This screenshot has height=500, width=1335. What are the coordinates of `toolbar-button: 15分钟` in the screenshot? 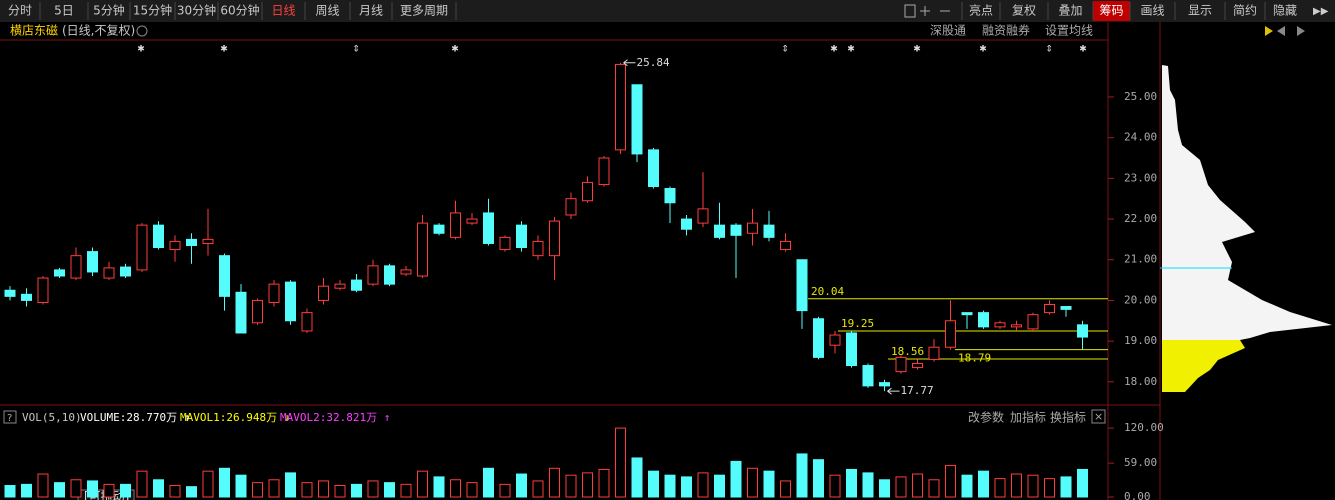 It's located at (152, 10).